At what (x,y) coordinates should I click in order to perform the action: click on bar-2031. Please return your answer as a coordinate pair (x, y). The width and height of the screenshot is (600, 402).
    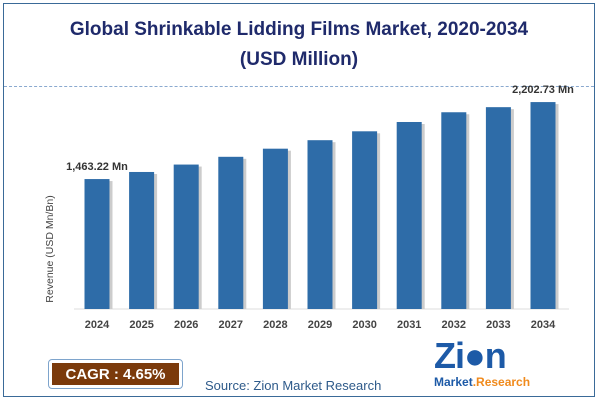
    Looking at the image, I should click on (409, 215).